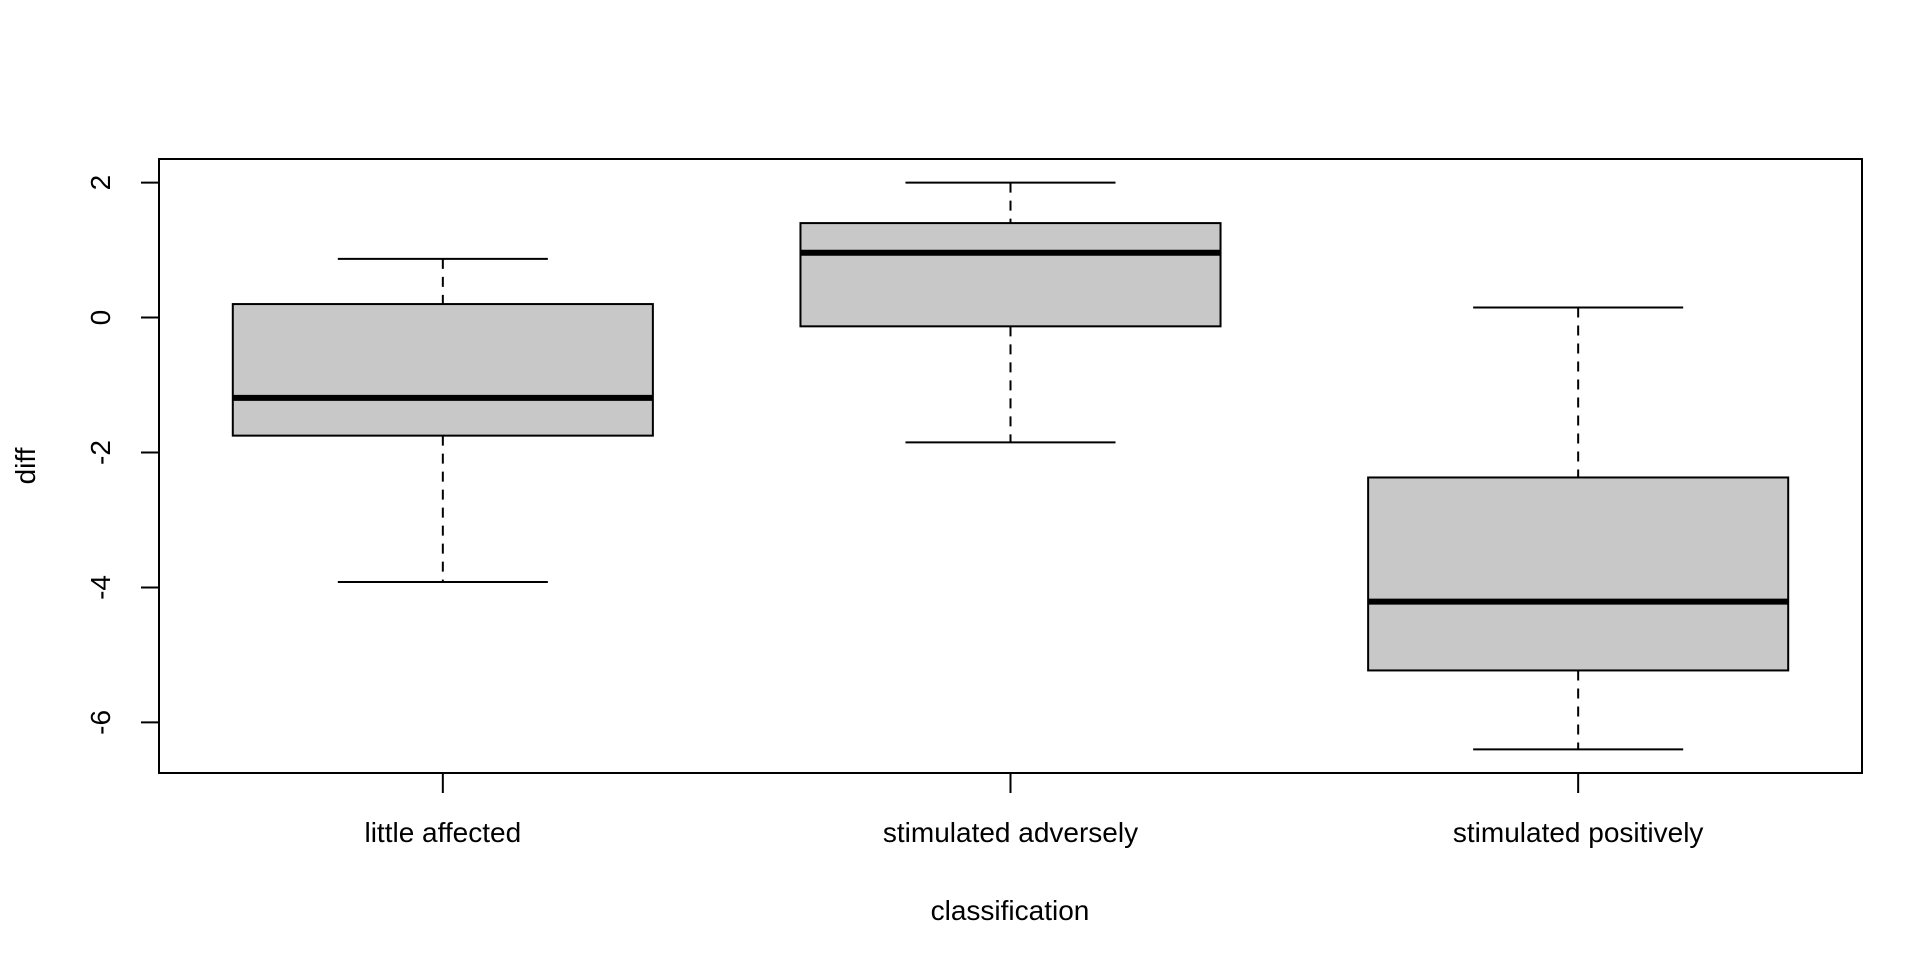 Image resolution: width=1920 pixels, height=960 pixels. I want to click on x-axis-label: classification, so click(1010, 910).